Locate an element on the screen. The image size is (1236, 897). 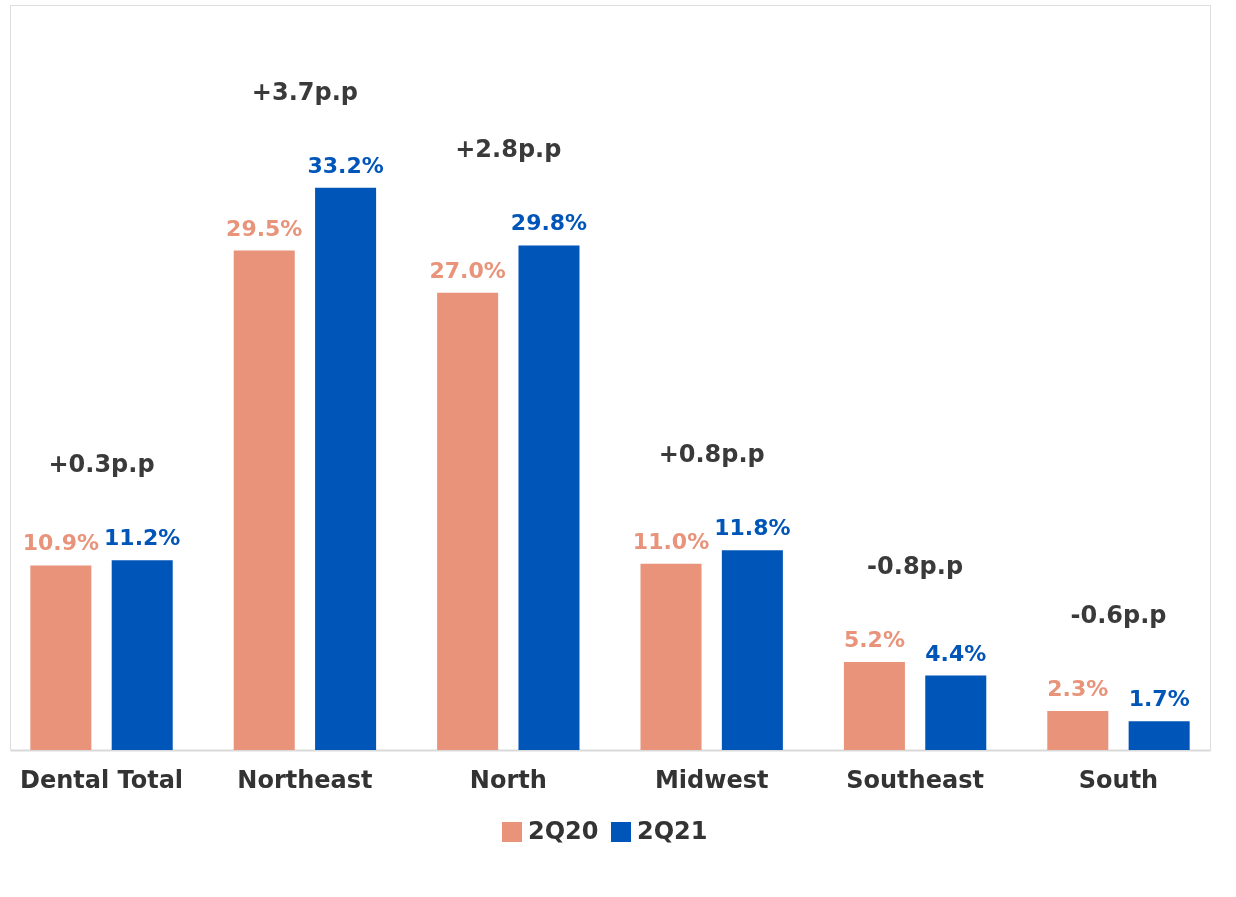
annotation: +3.7p.p is located at coordinates (304, 91).